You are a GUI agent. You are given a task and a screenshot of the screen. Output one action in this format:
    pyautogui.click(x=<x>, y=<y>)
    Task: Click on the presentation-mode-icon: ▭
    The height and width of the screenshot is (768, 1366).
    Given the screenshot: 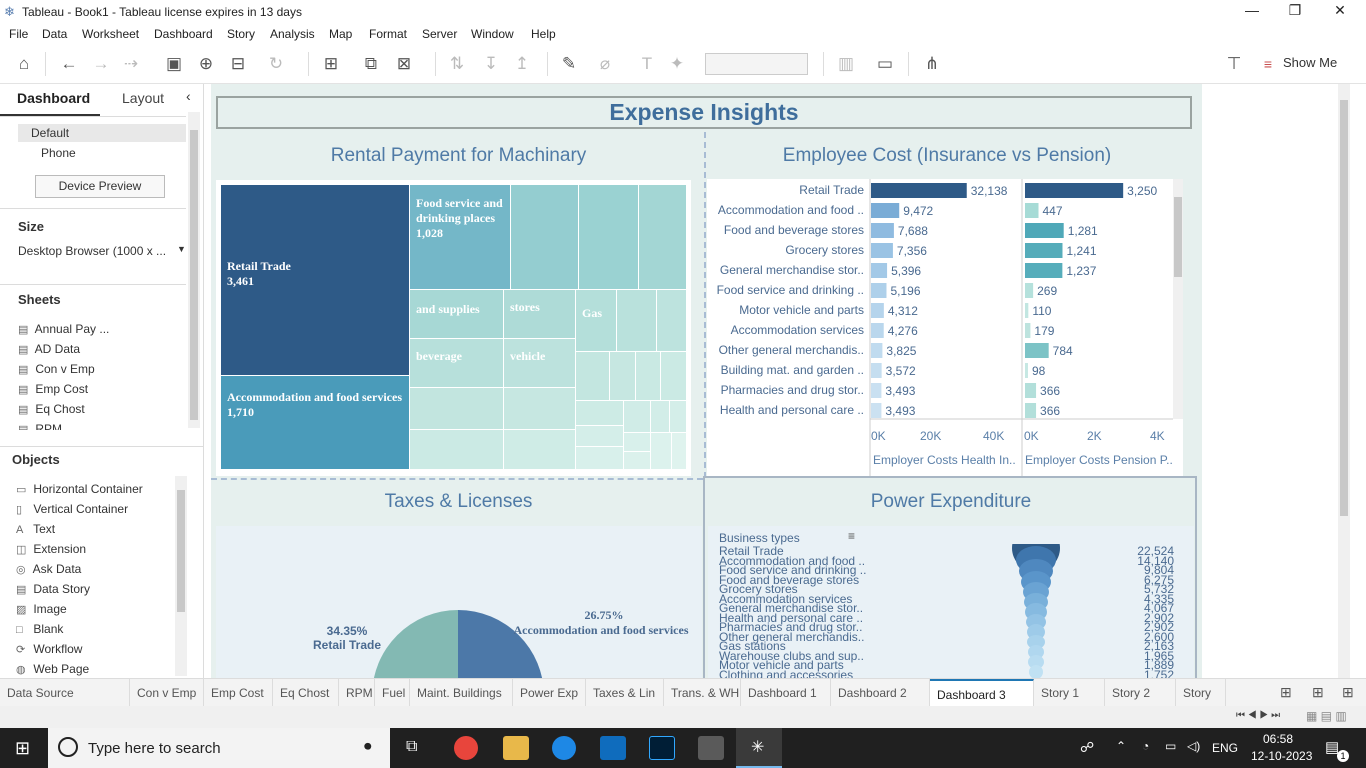 What is the action you would take?
    pyautogui.click(x=885, y=63)
    